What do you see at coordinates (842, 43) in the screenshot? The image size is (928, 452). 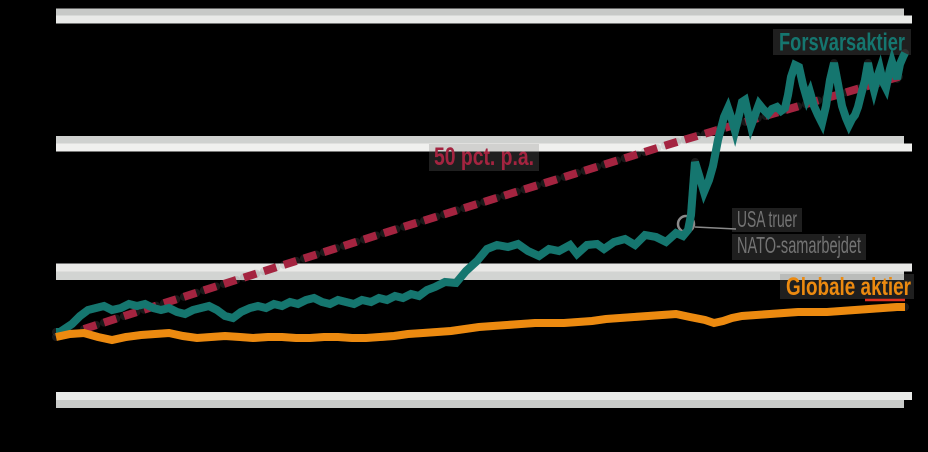 I see `svg-text: Forsvarsaktier` at bounding box center [842, 43].